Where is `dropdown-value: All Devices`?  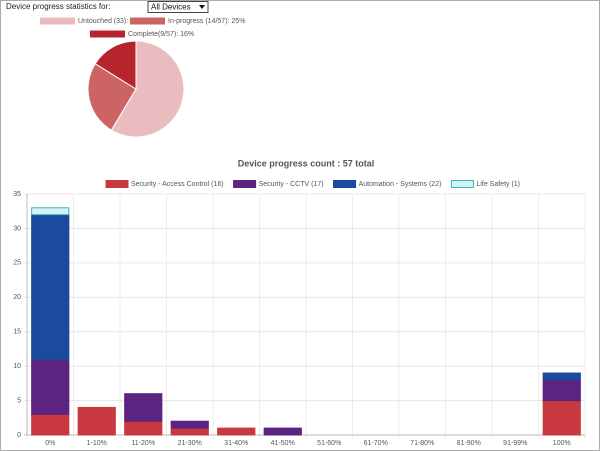
dropdown-value: All Devices is located at coordinates (171, 7).